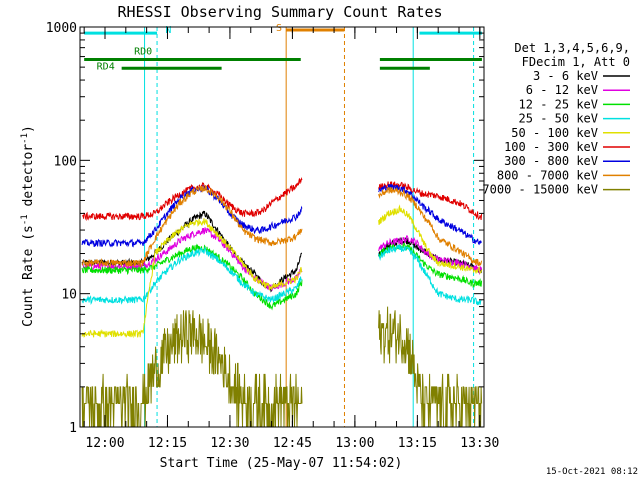 The image size is (640, 480). What do you see at coordinates (551, 147) in the screenshot?
I see `legend-label: 100 - 300 keV` at bounding box center [551, 147].